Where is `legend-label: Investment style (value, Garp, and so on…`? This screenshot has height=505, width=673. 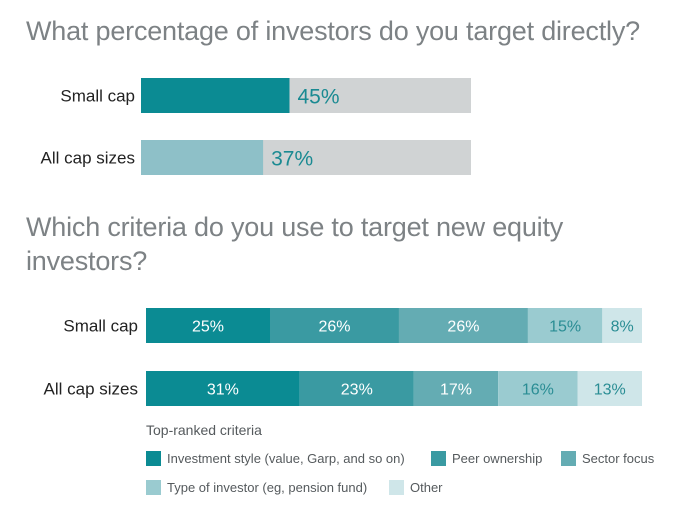 legend-label: Investment style (value, Garp, and so on… is located at coordinates (286, 458).